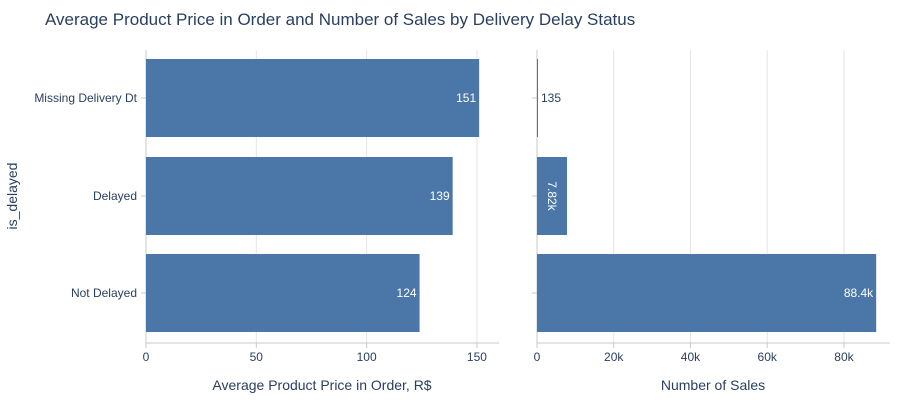 Image resolution: width=900 pixels, height=400 pixels. What do you see at coordinates (691, 357) in the screenshot?
I see `sales-x-tick-label: 40k` at bounding box center [691, 357].